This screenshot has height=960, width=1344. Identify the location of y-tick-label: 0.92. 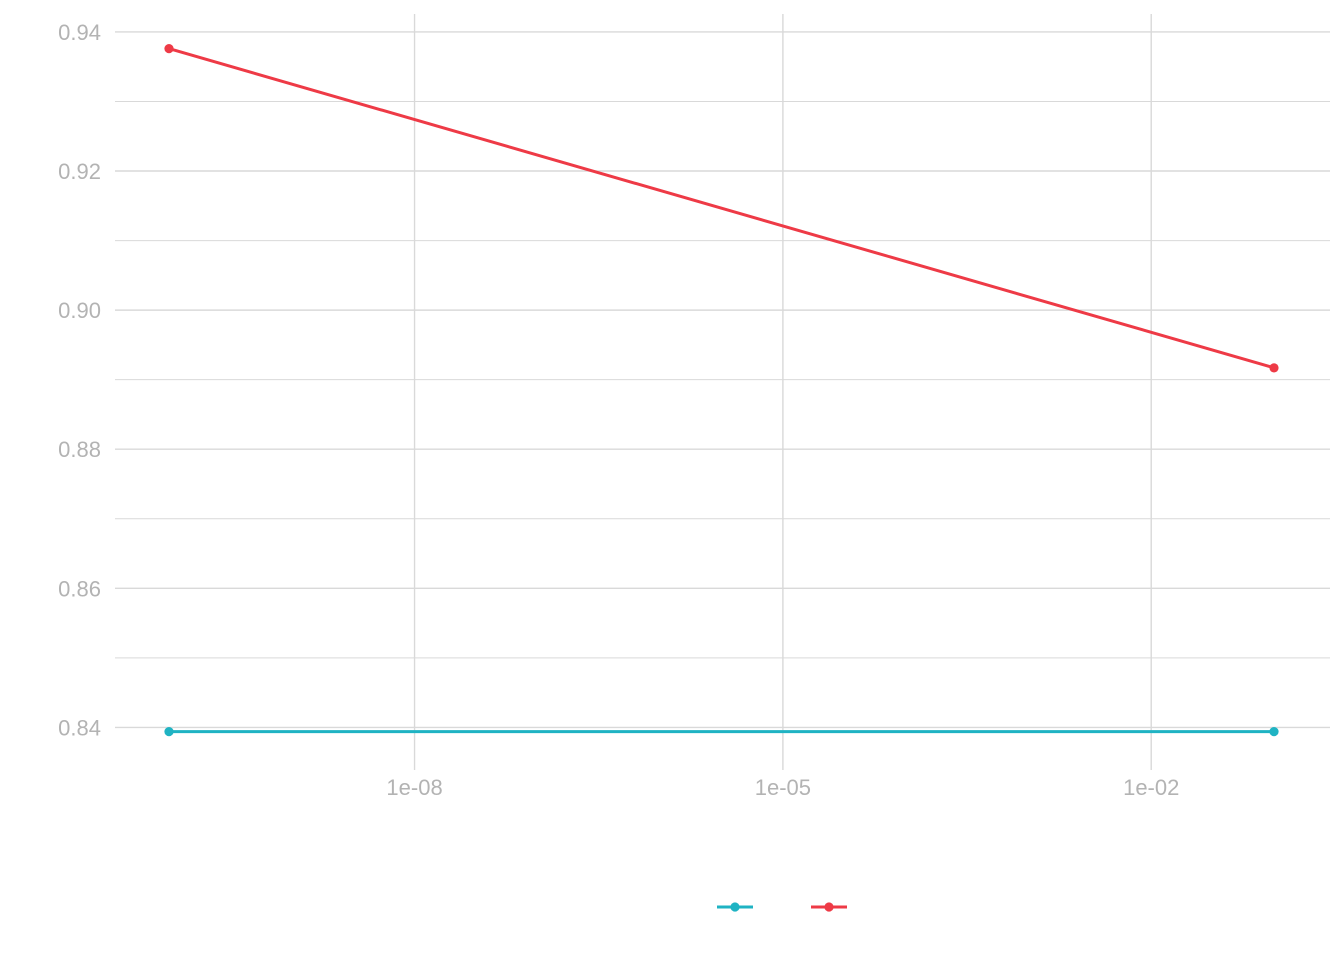
(79, 171).